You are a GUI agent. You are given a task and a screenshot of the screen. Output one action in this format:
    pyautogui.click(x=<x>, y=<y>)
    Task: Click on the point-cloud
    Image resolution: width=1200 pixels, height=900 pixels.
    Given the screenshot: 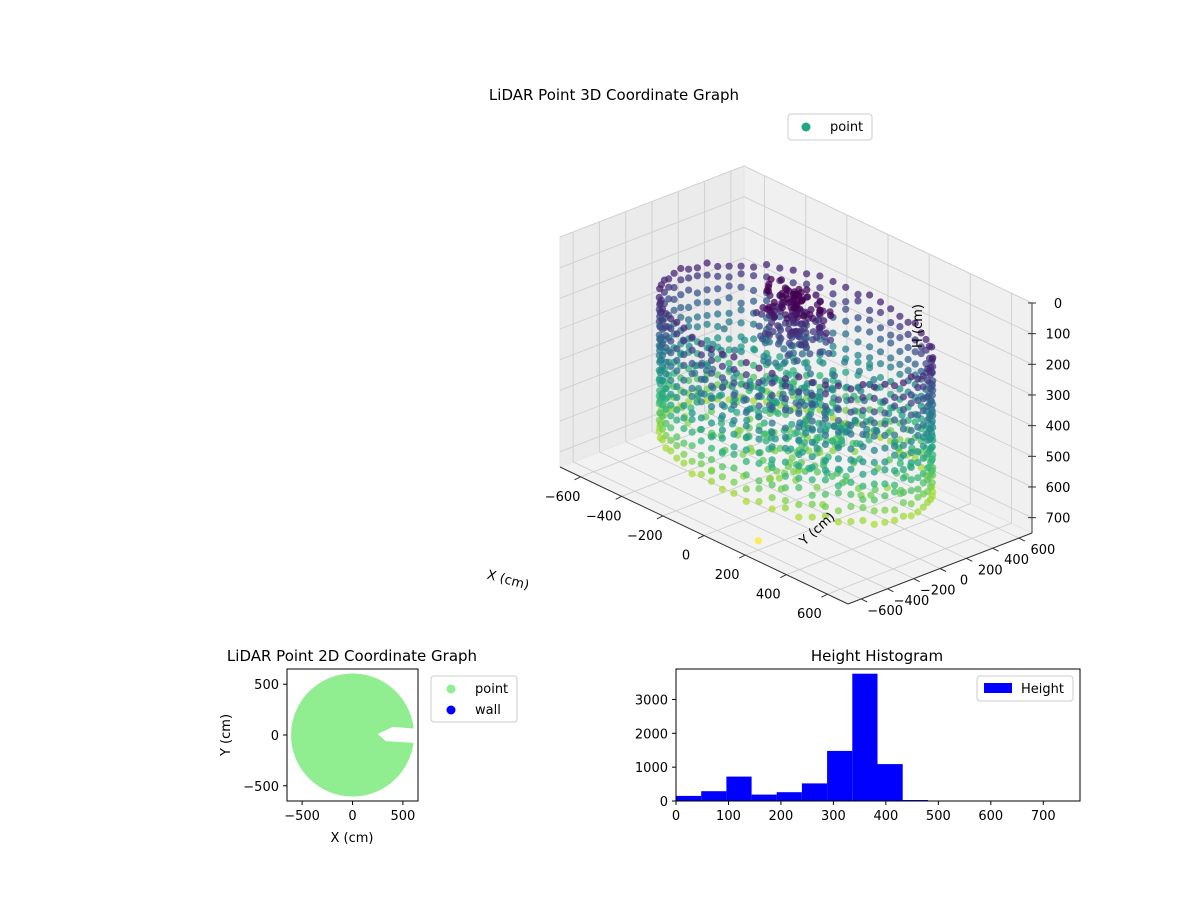 What is the action you would take?
    pyautogui.click(x=352, y=735)
    